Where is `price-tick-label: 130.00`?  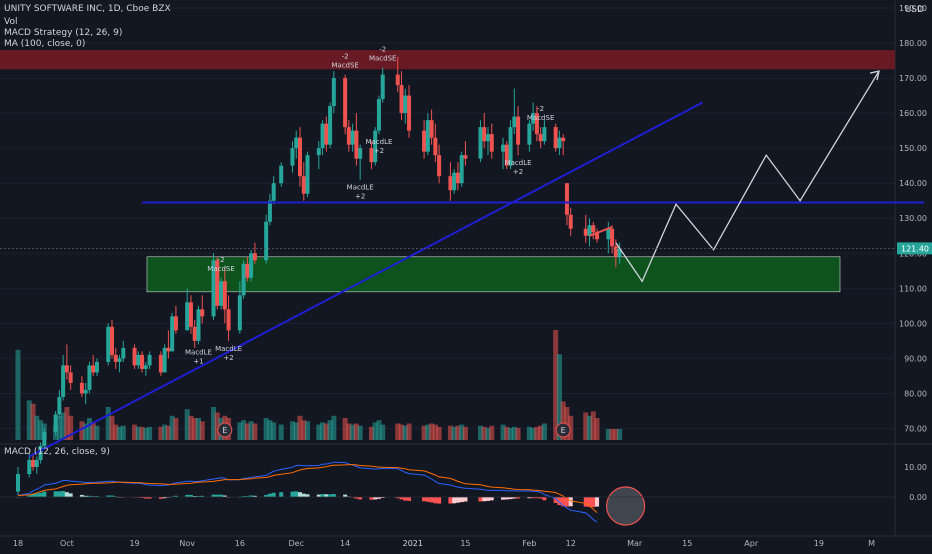 price-tick-label: 130.00 is located at coordinates (913, 218).